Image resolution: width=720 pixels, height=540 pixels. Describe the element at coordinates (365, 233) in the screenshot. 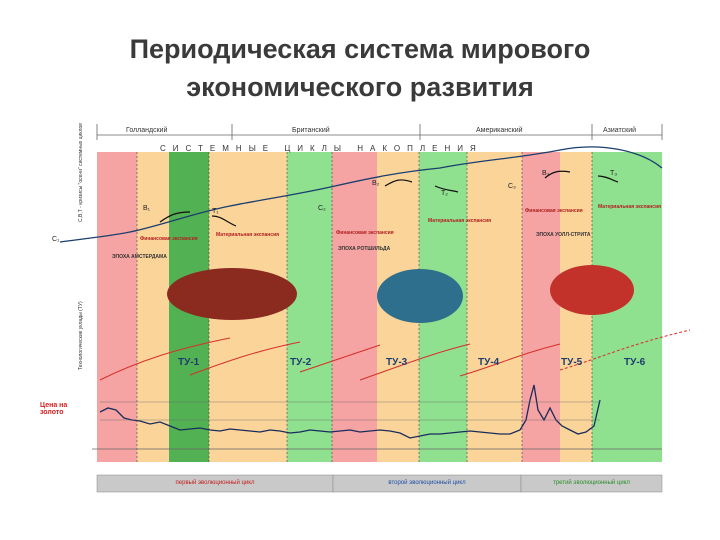

I see `phase-financial-2: Финансовая экспансия` at that location.